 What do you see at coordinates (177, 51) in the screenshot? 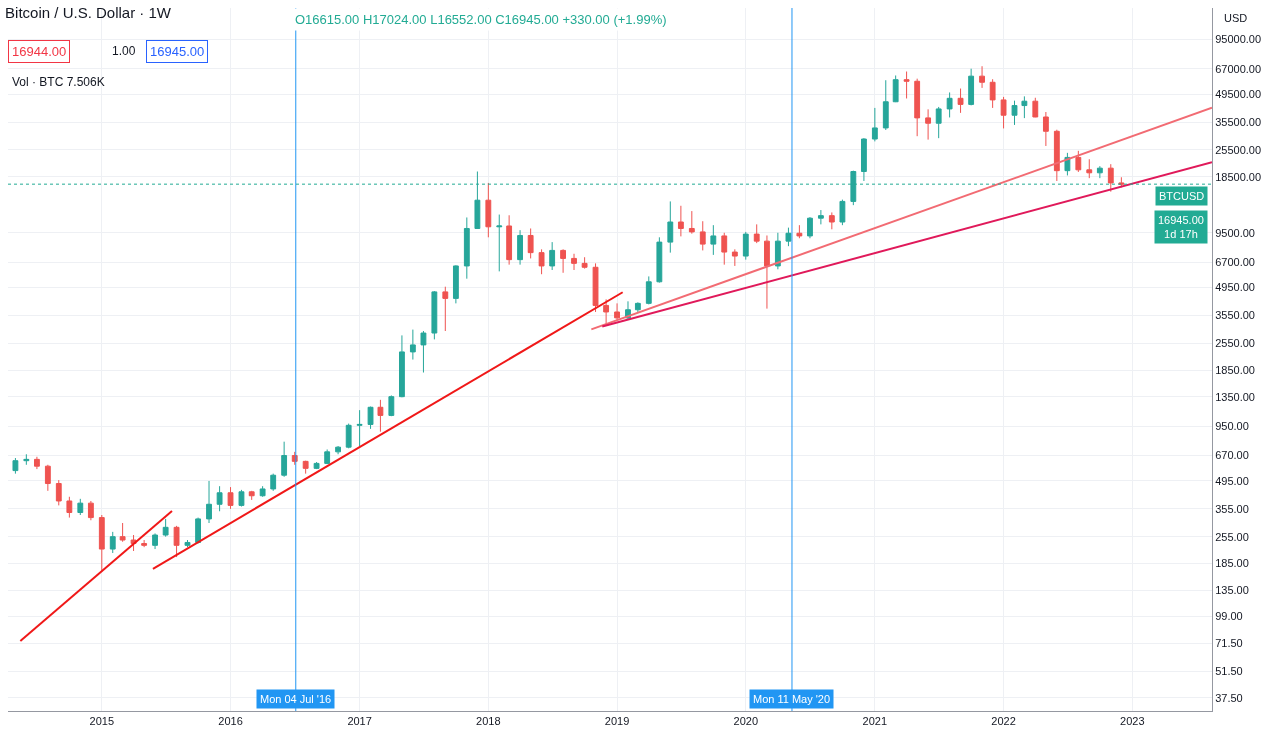
I see `annotation: 16945.00` at bounding box center [177, 51].